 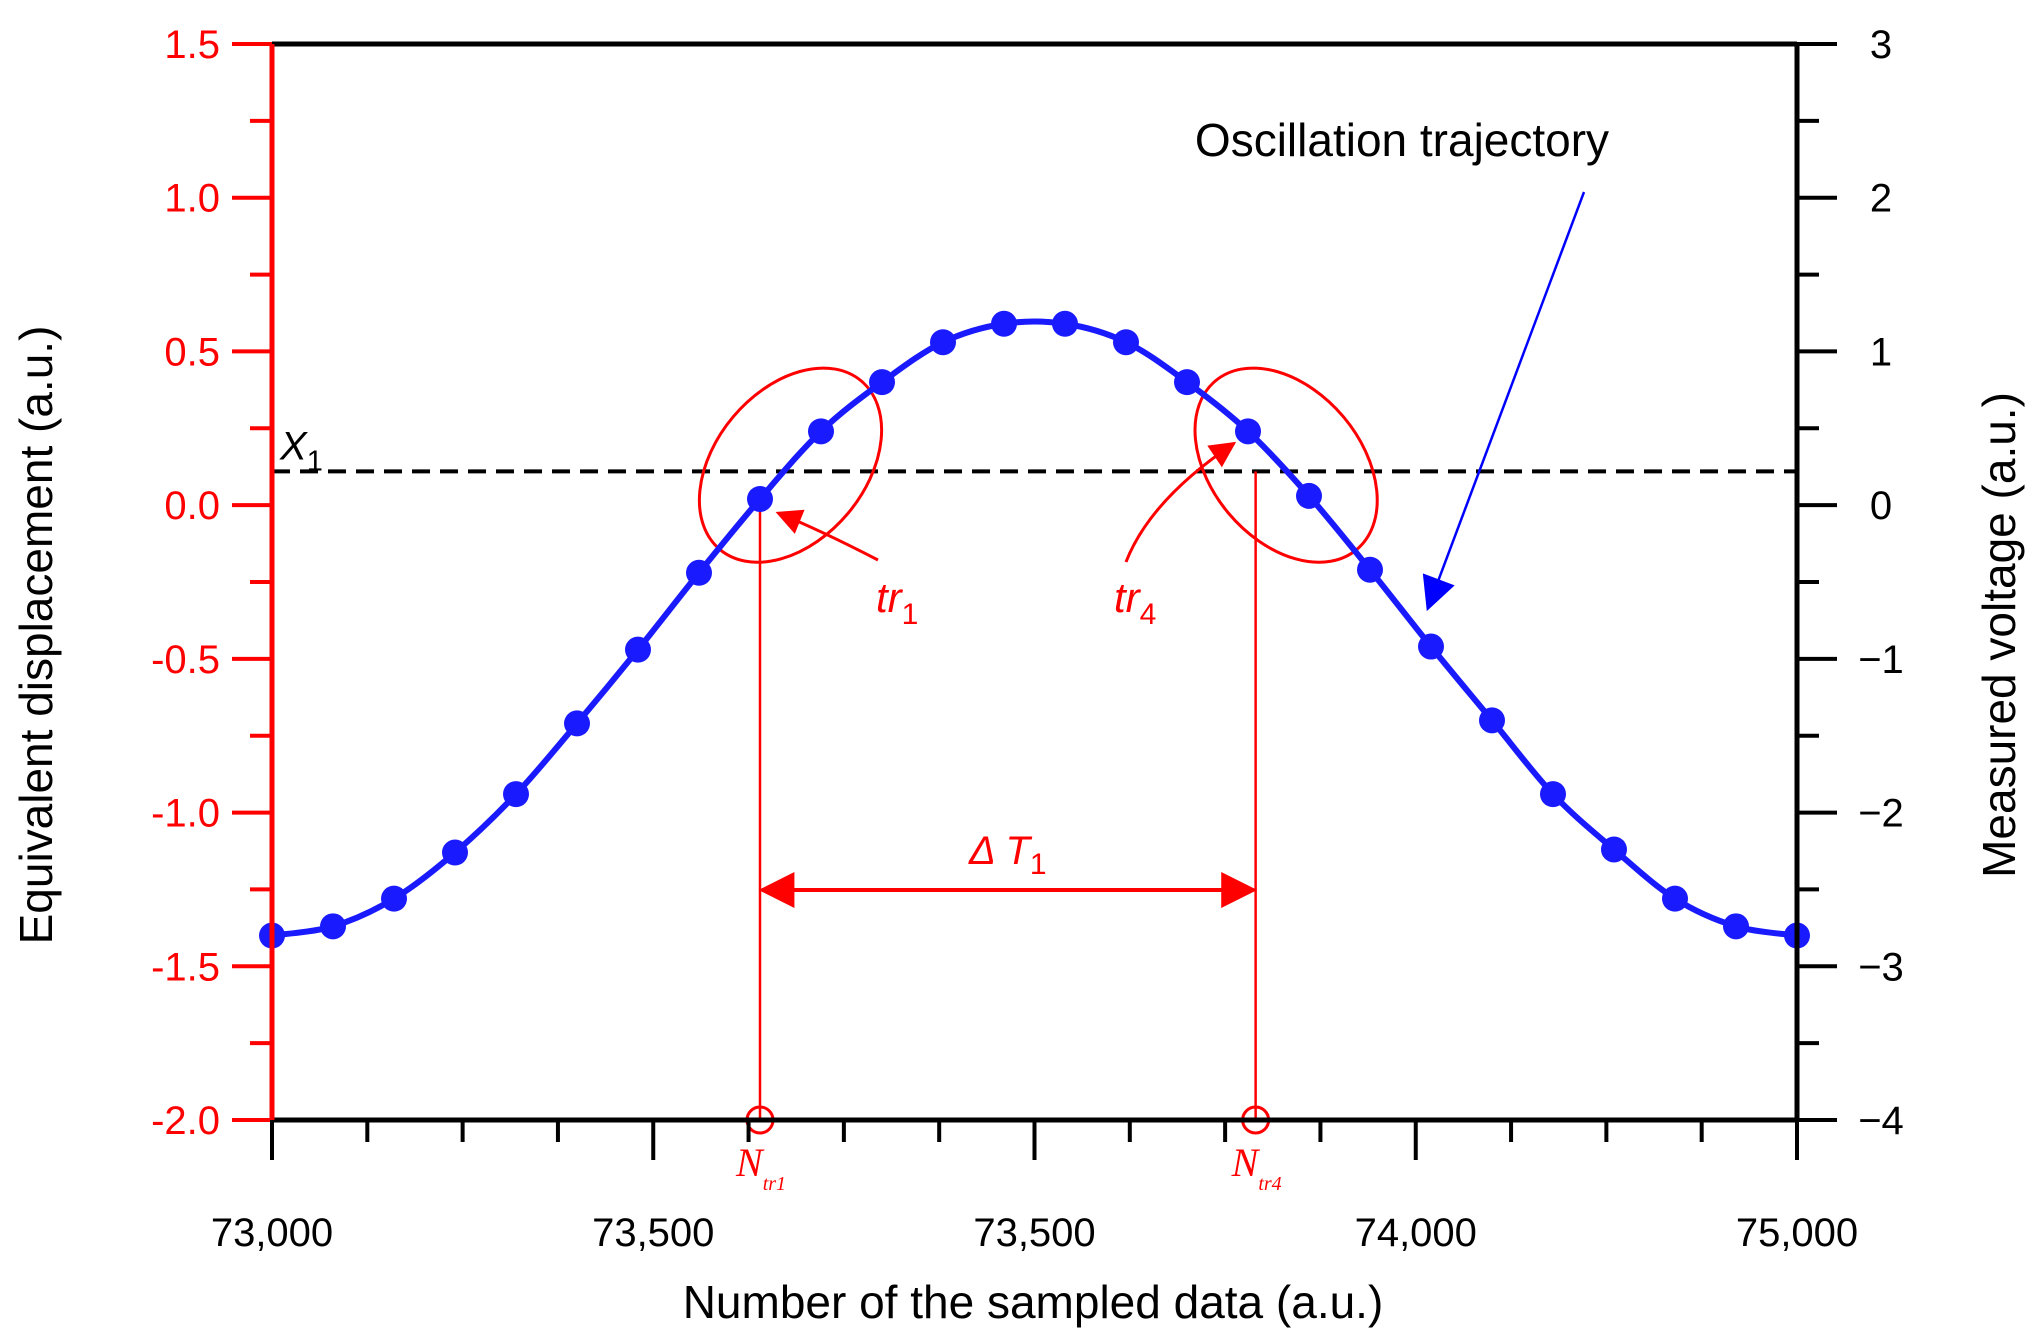 I want to click on x-tick-label: 73,000, so click(x=272, y=1233).